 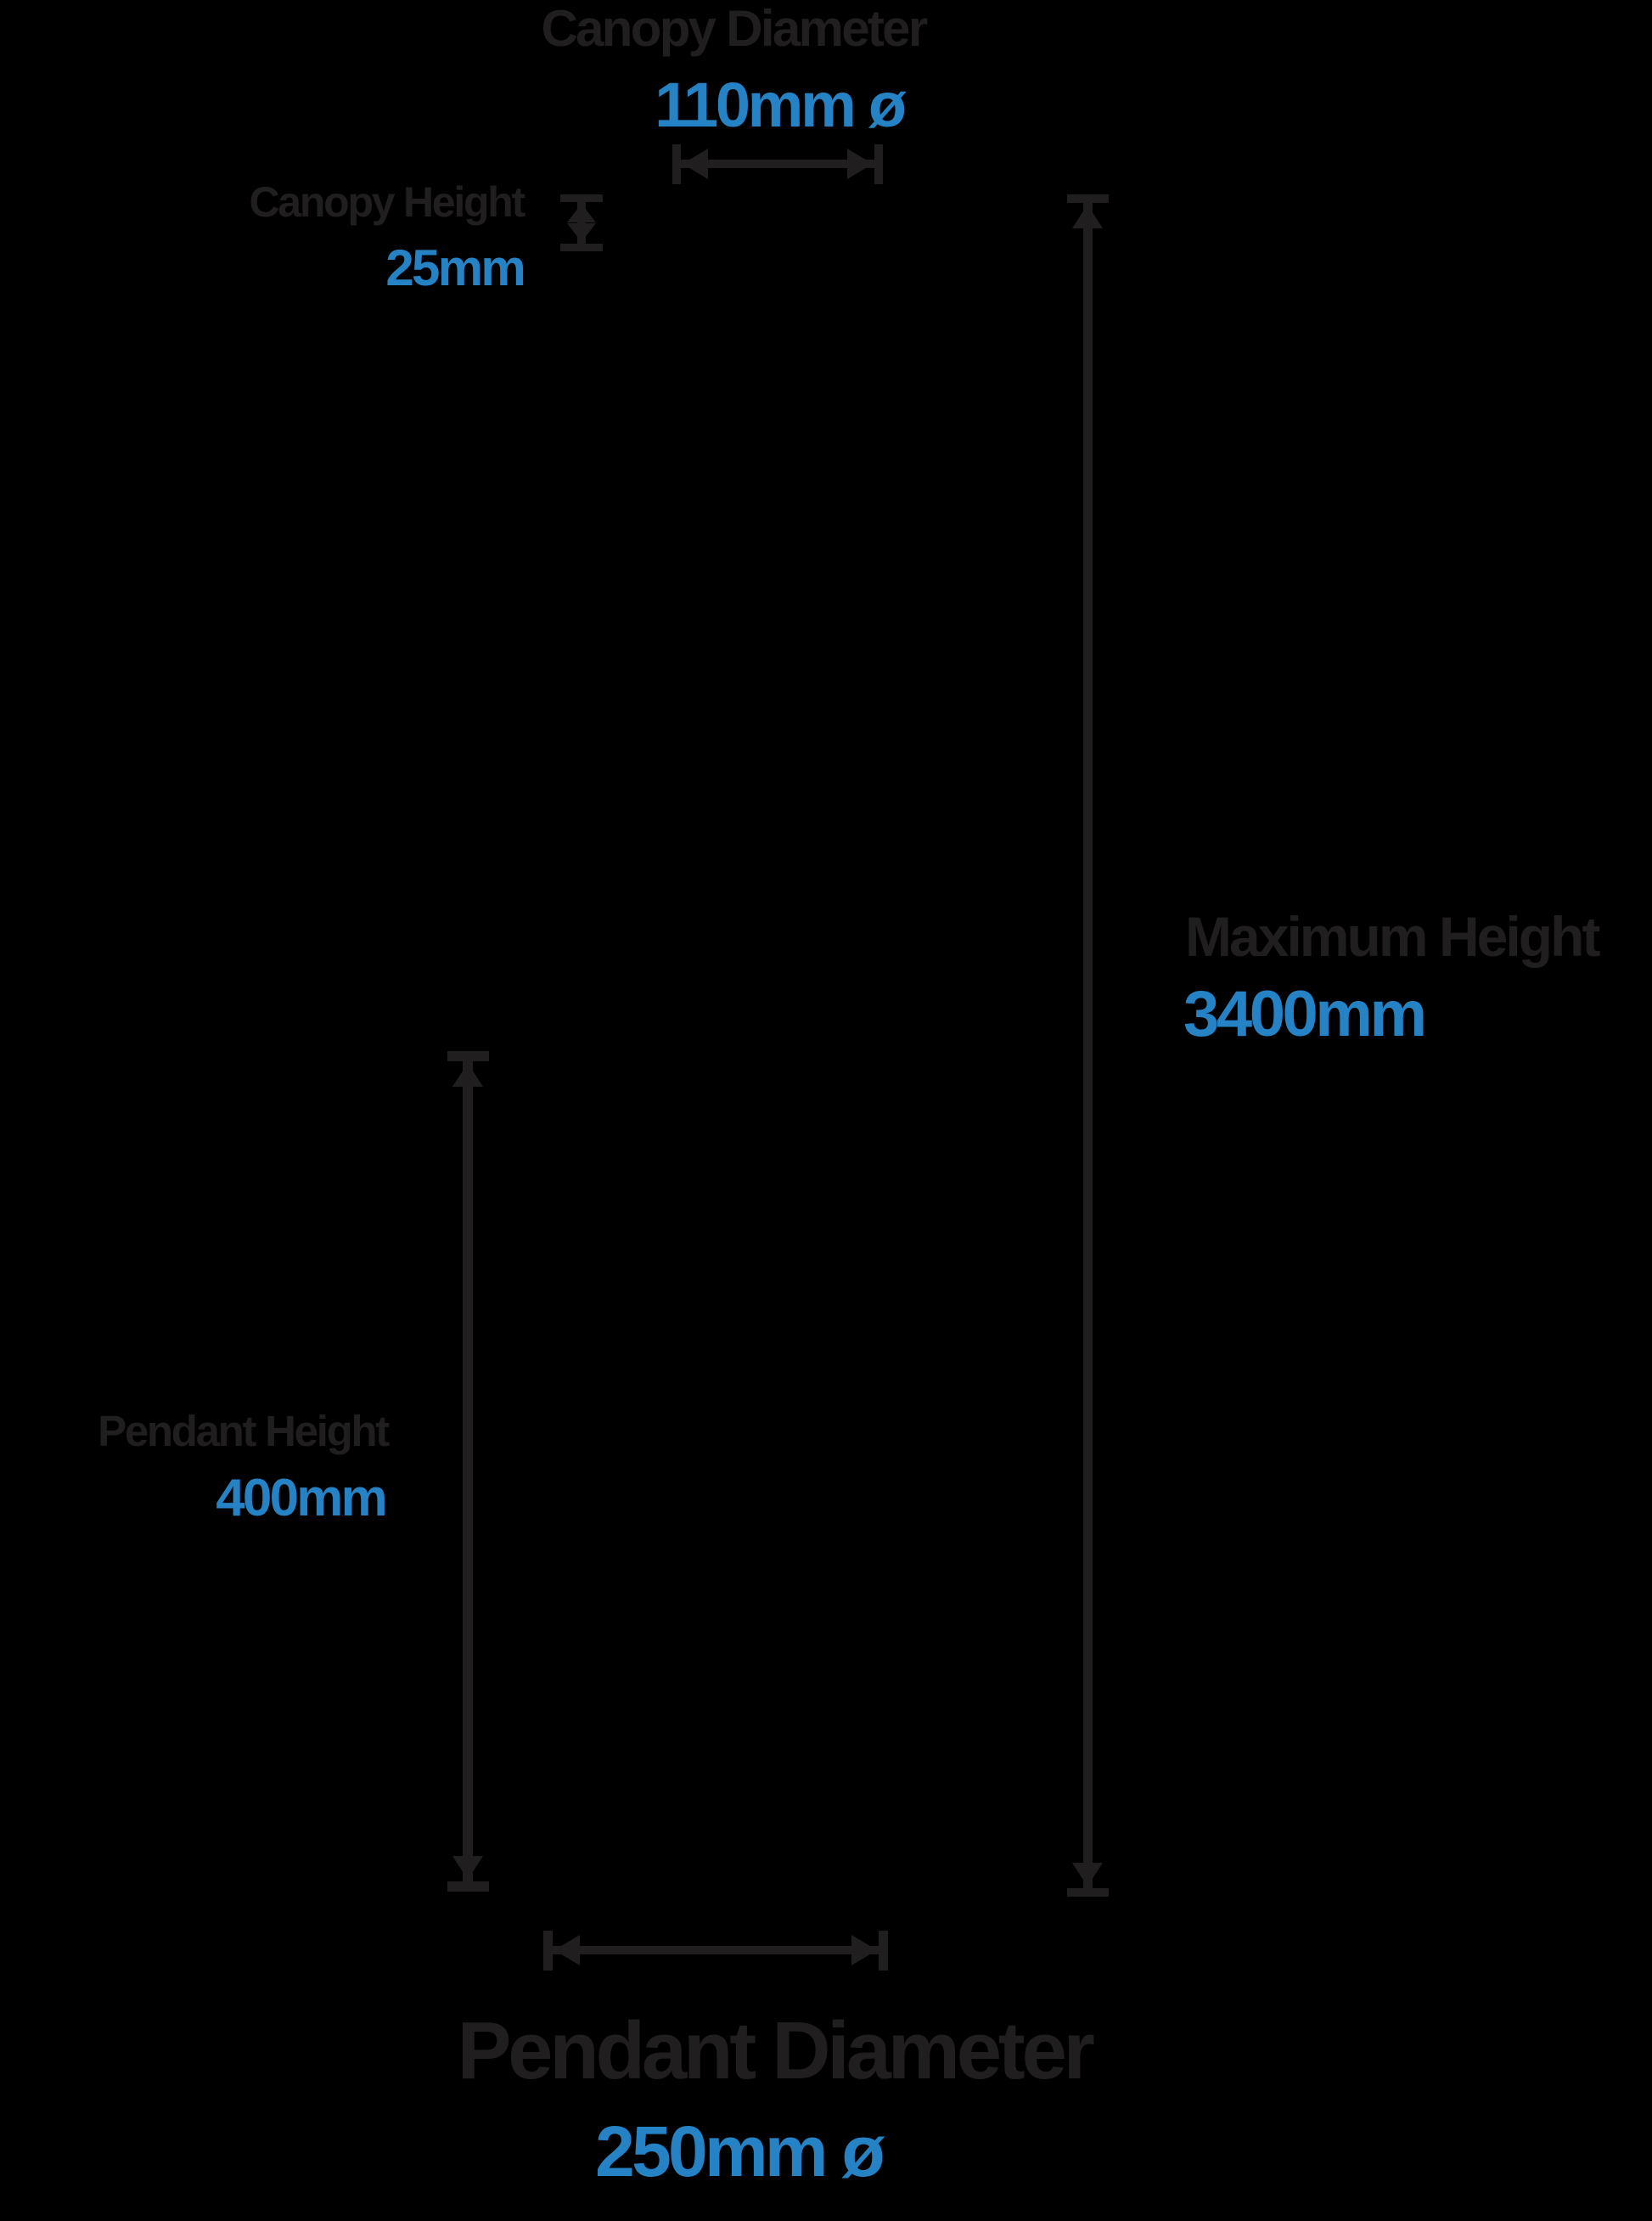 I want to click on canopy-height-dimension-line, so click(x=581, y=222).